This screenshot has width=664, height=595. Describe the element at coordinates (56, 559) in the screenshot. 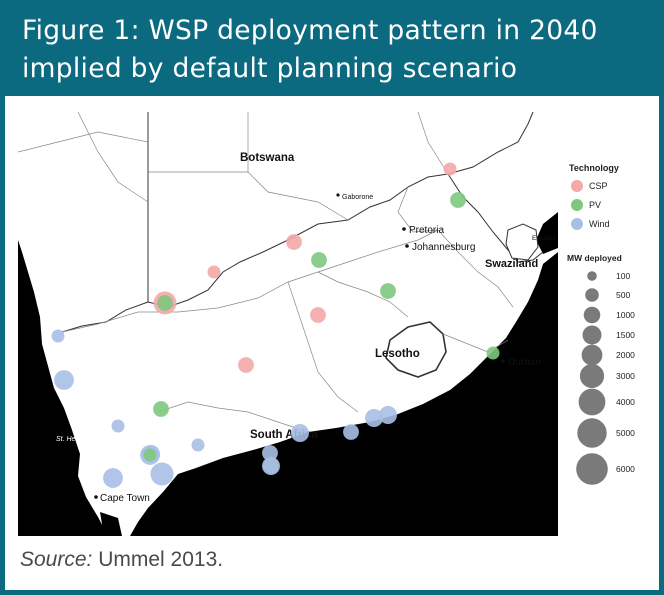

I see `source-label: Source:` at that location.